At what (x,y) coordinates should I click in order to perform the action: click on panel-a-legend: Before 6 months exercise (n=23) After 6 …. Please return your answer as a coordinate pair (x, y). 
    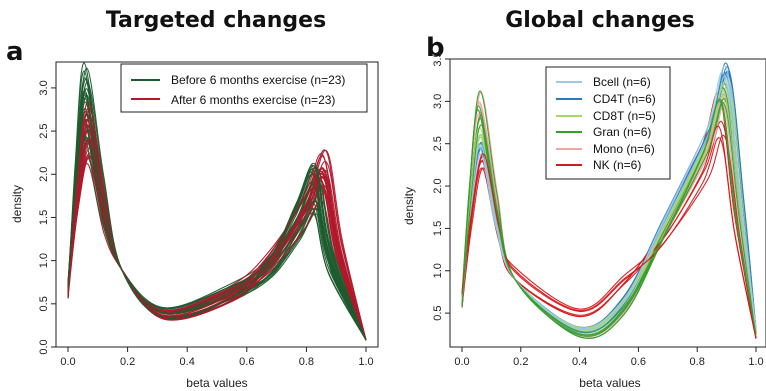
    Looking at the image, I should click on (244, 88).